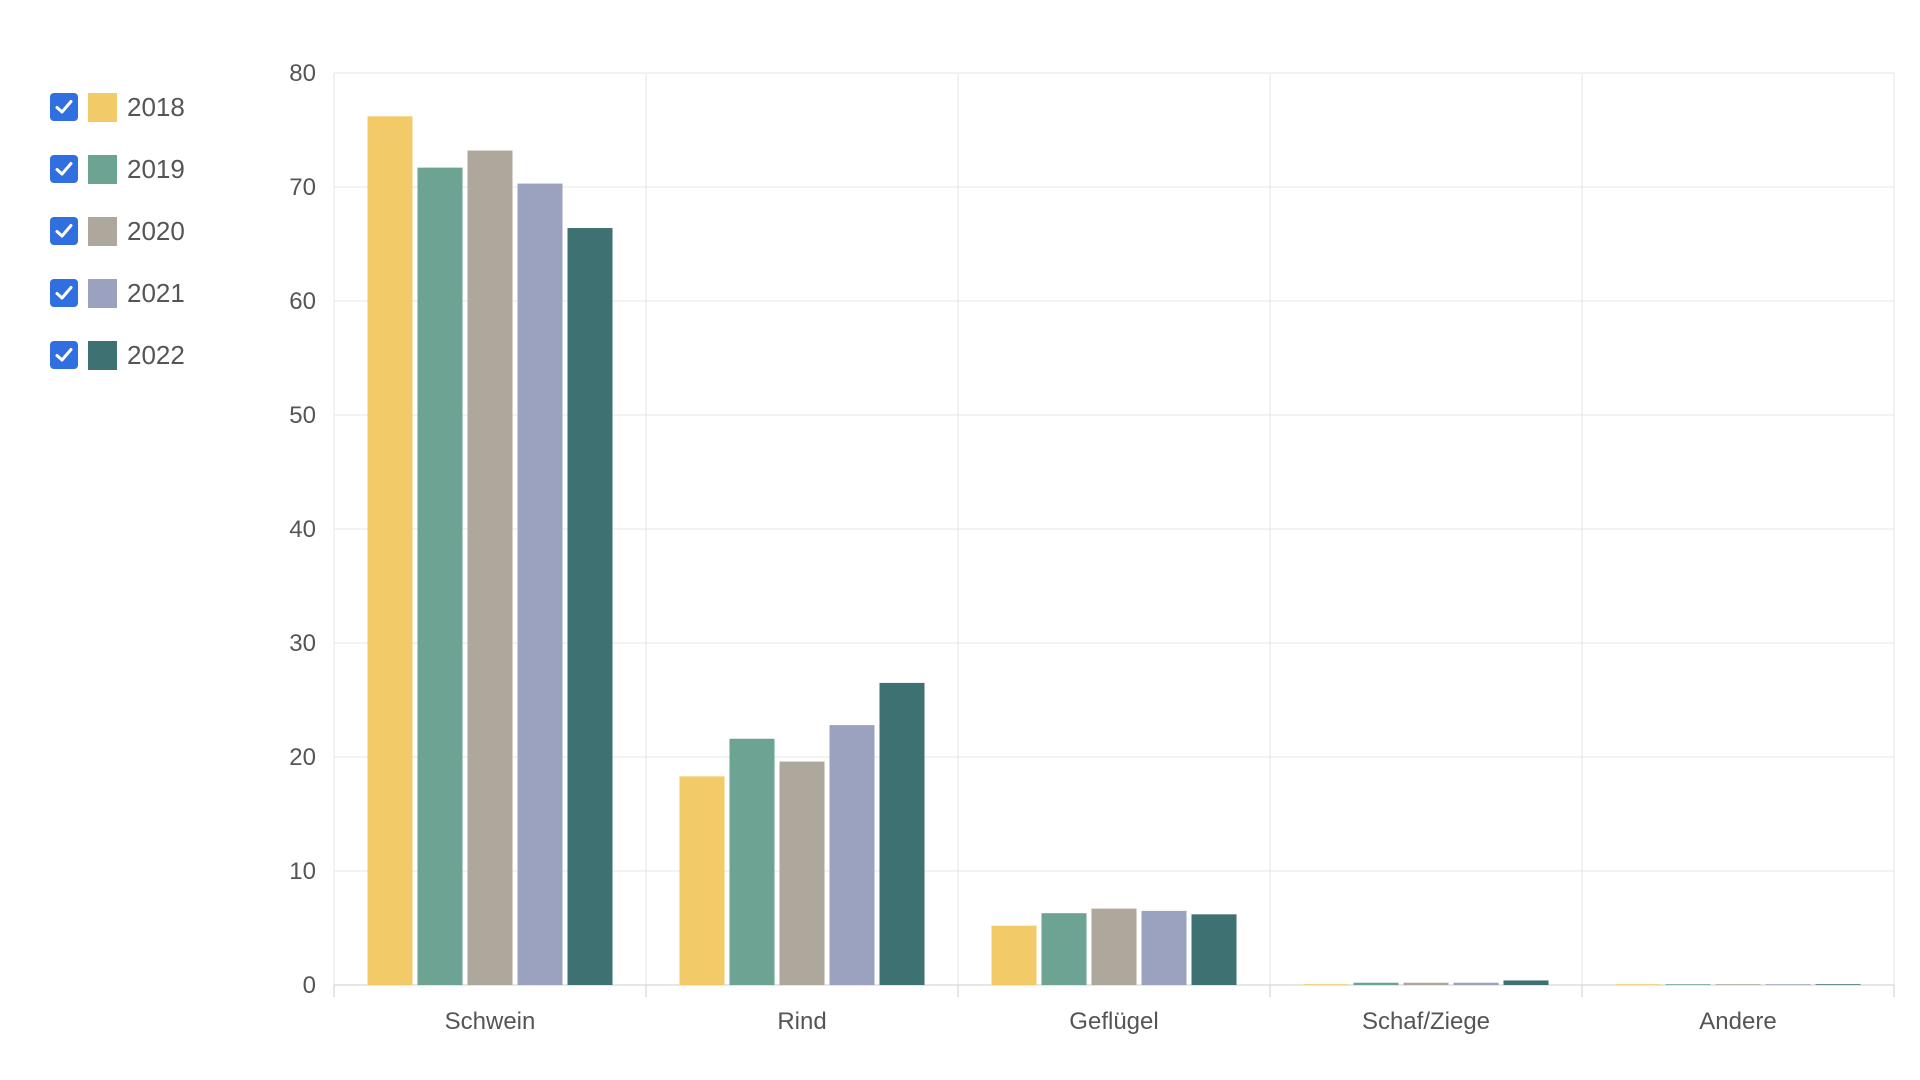 The width and height of the screenshot is (1920, 1080). I want to click on y-tick-label: 40, so click(302, 529).